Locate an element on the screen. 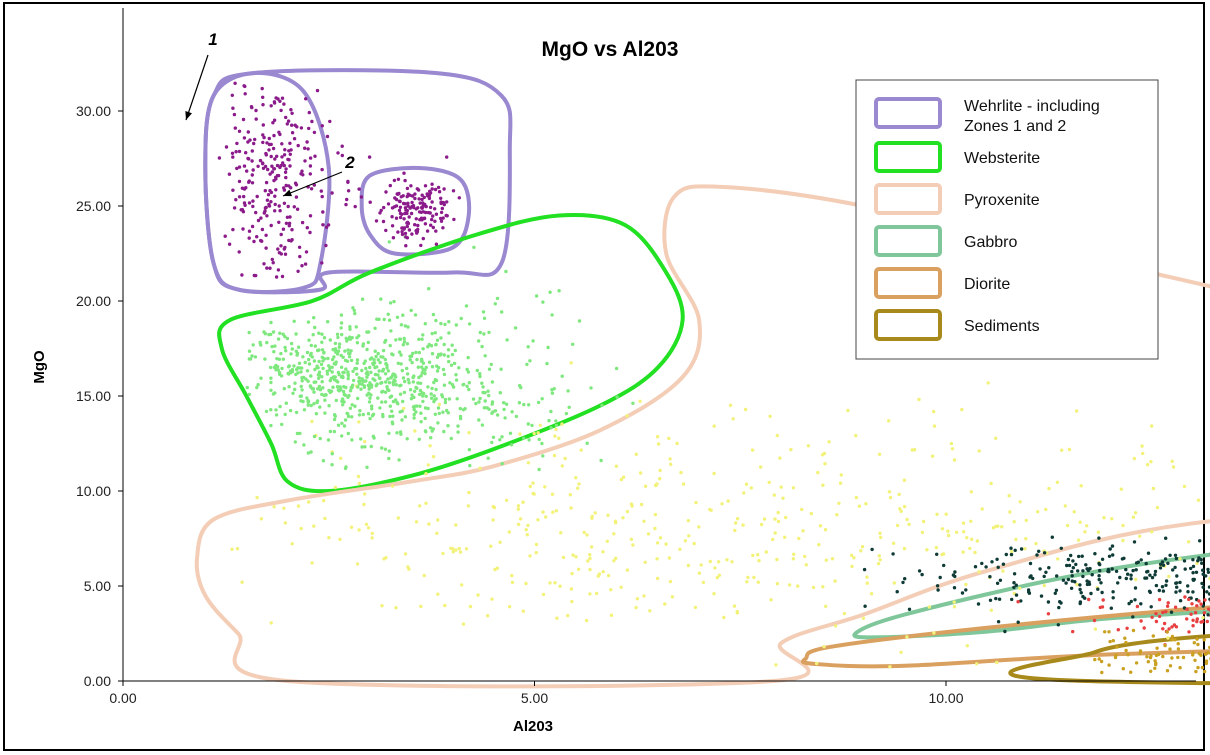 This screenshot has width=1210, height=755. zone-annotations: 12 is located at coordinates (270, 113).